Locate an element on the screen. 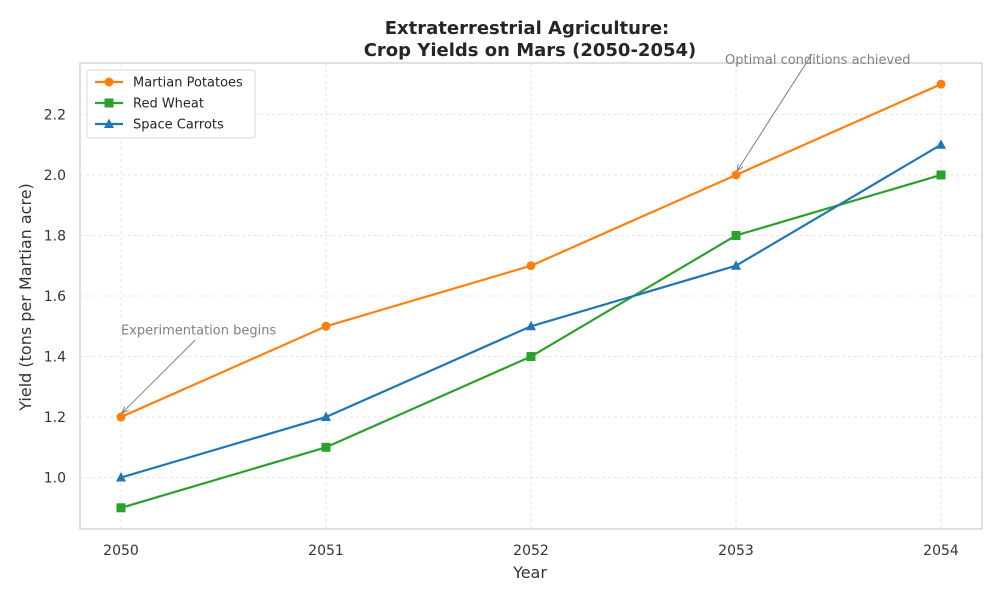  x-tick-label: 2051 is located at coordinates (326, 551).